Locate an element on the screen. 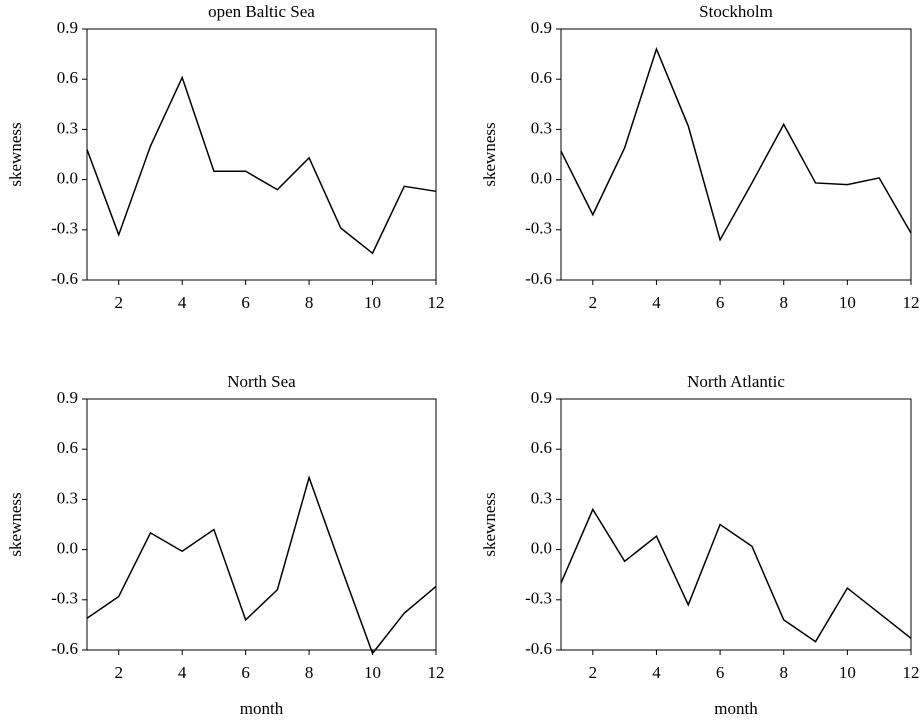 This screenshot has height=722, width=922. chart-title: open Baltic Sea is located at coordinates (261, 11).